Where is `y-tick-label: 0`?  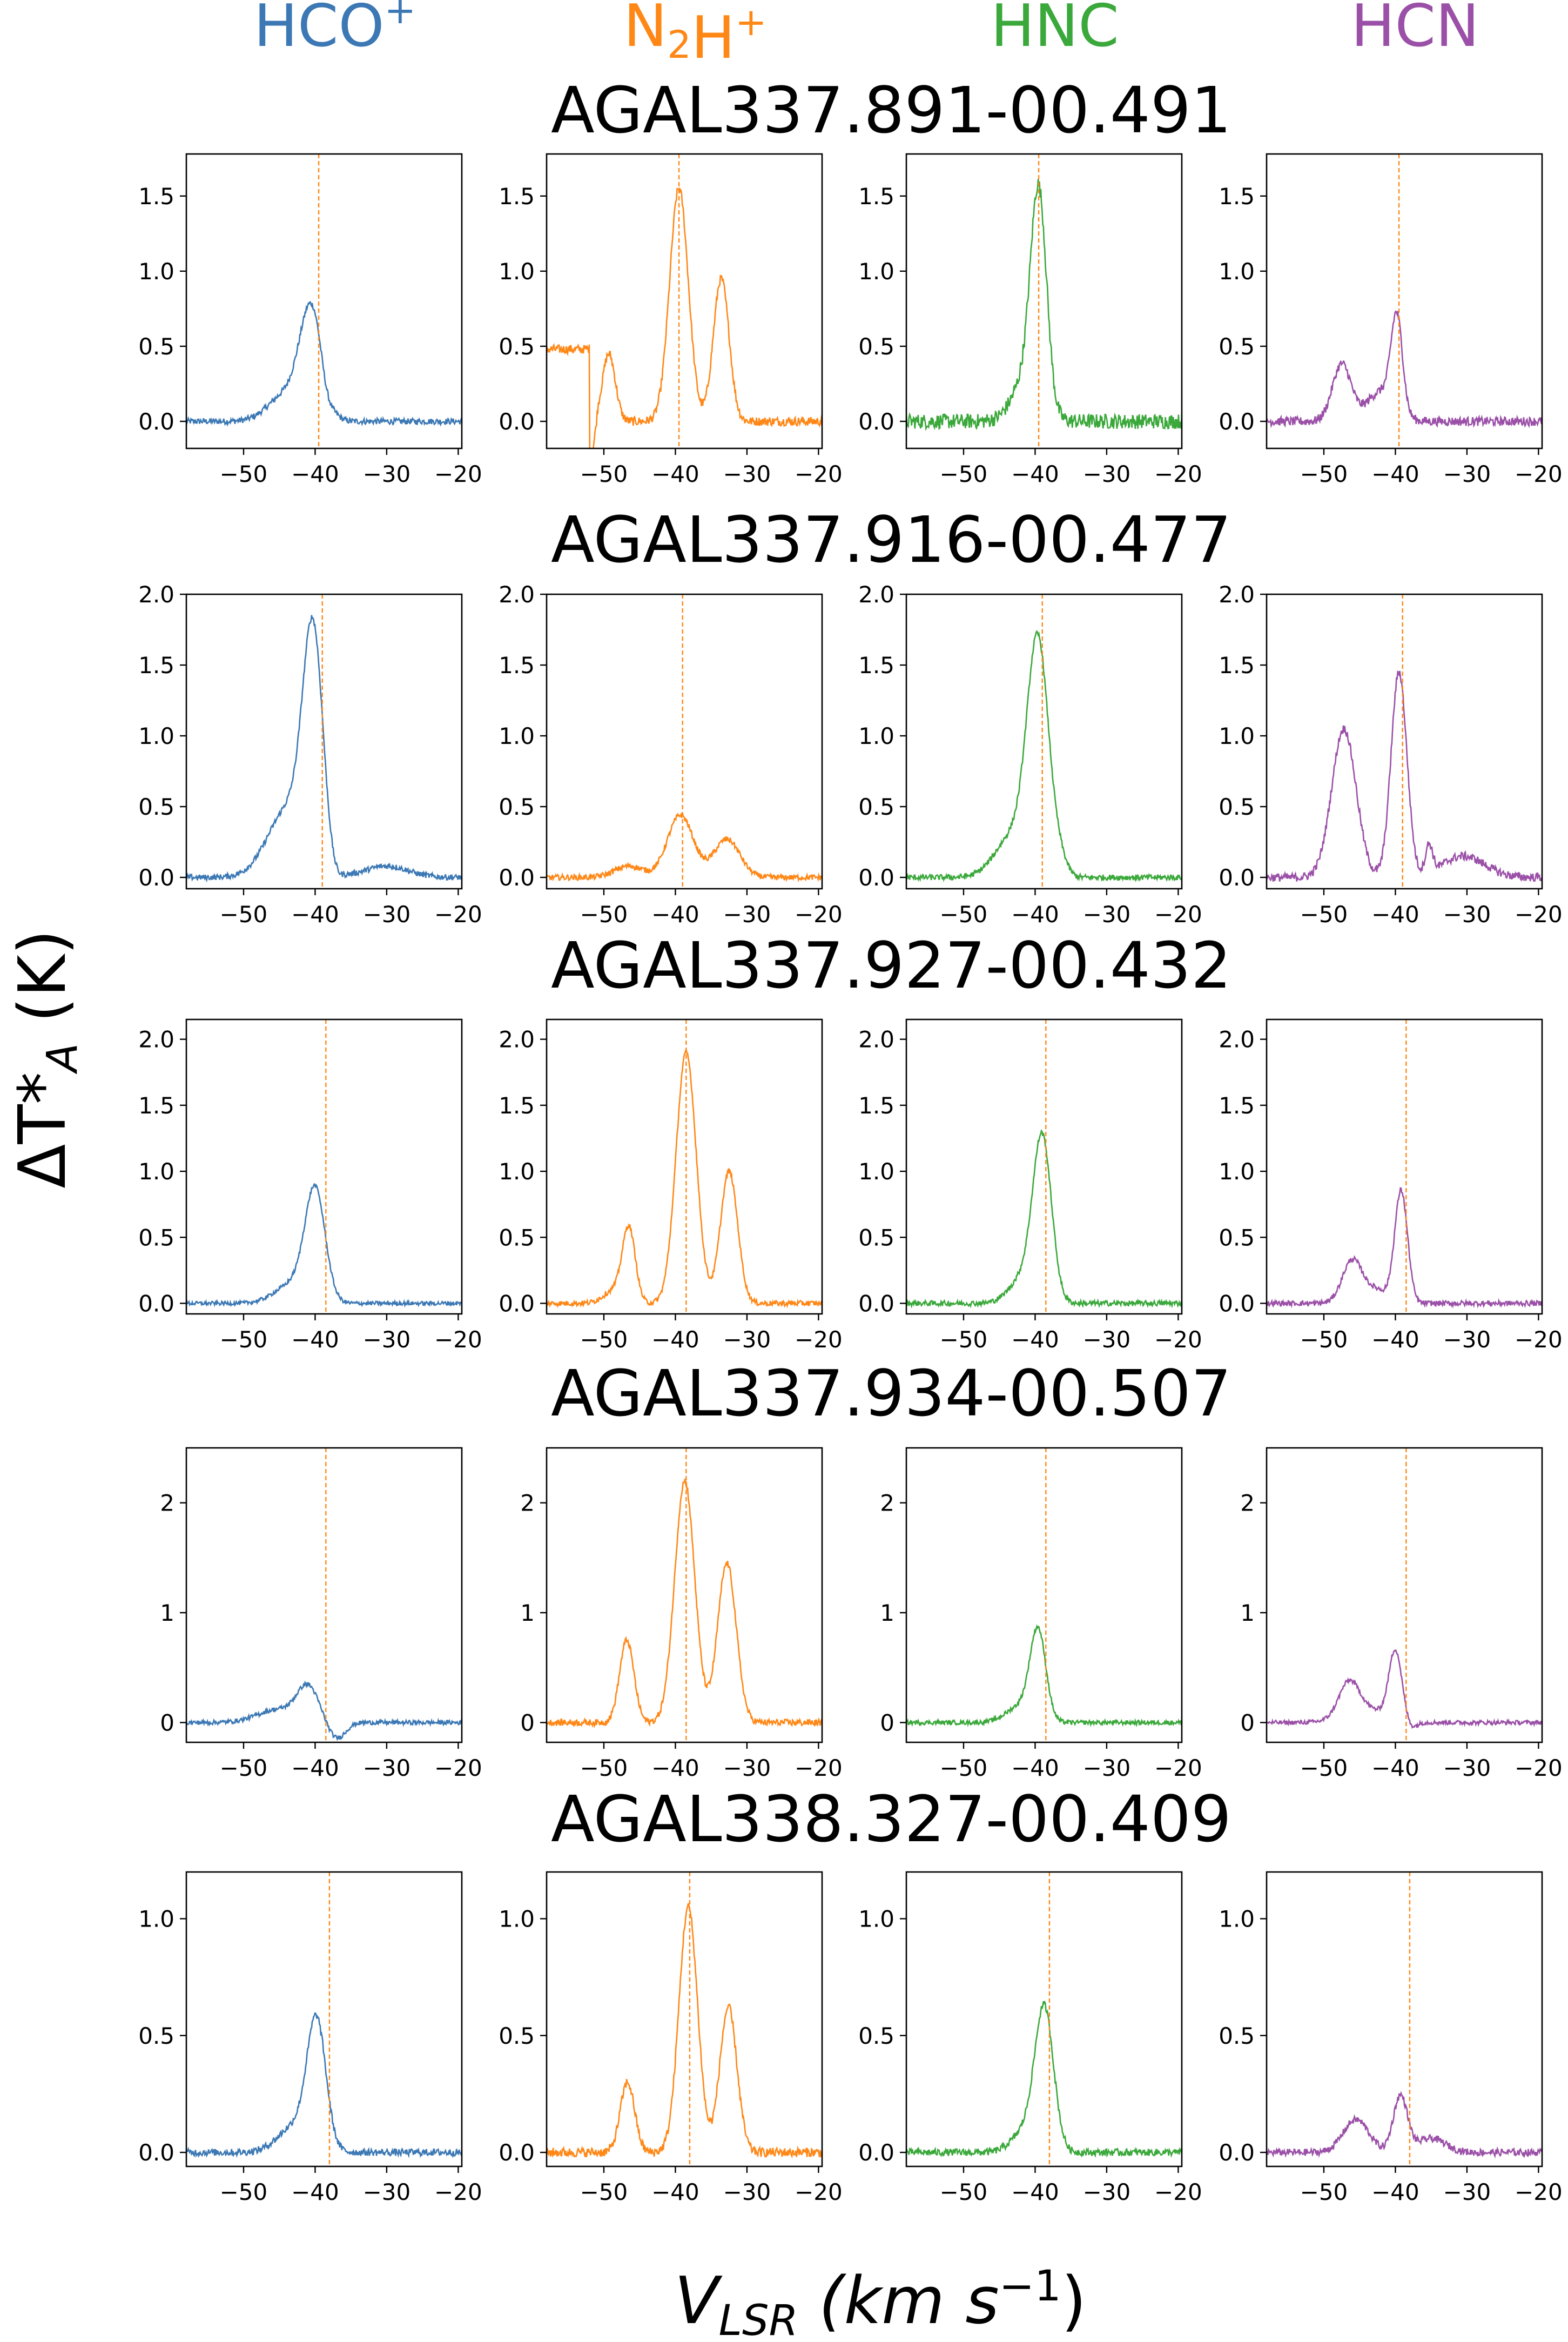 y-tick-label: 0 is located at coordinates (887, 1722).